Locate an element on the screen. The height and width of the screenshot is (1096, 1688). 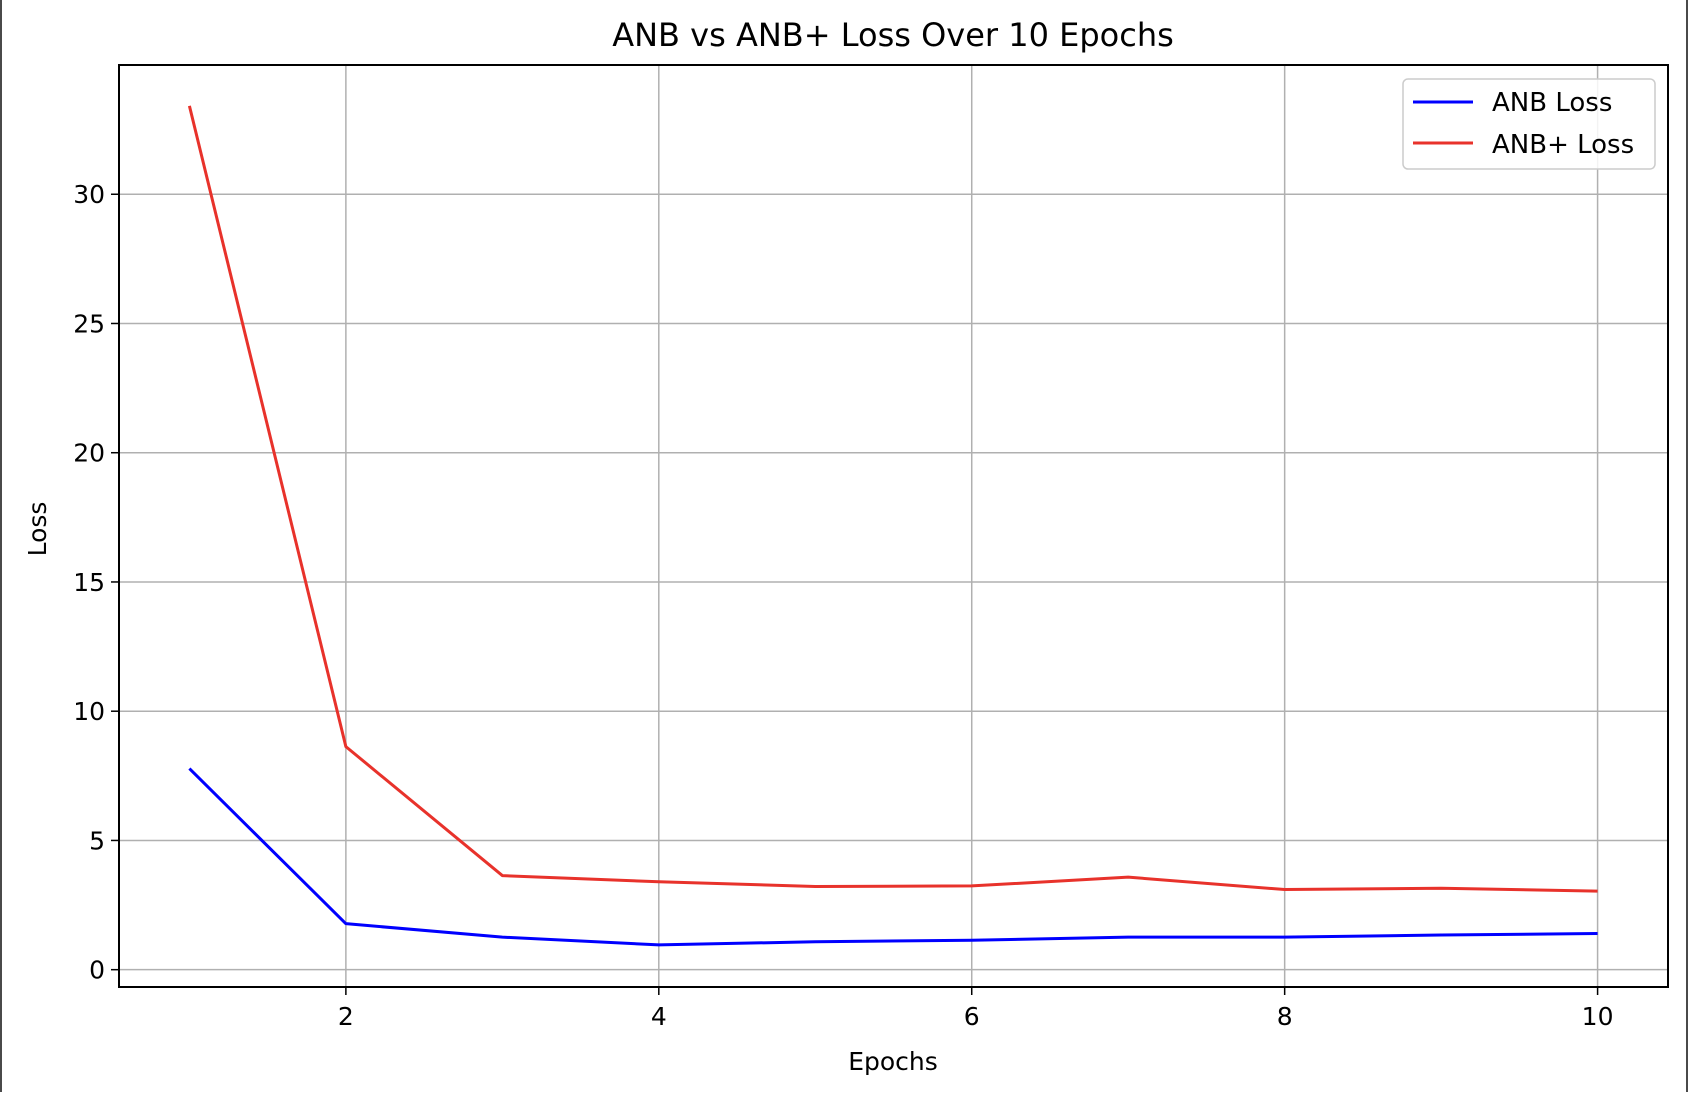
legend: ANB Loss ANB+ Loss is located at coordinates (1529, 124).